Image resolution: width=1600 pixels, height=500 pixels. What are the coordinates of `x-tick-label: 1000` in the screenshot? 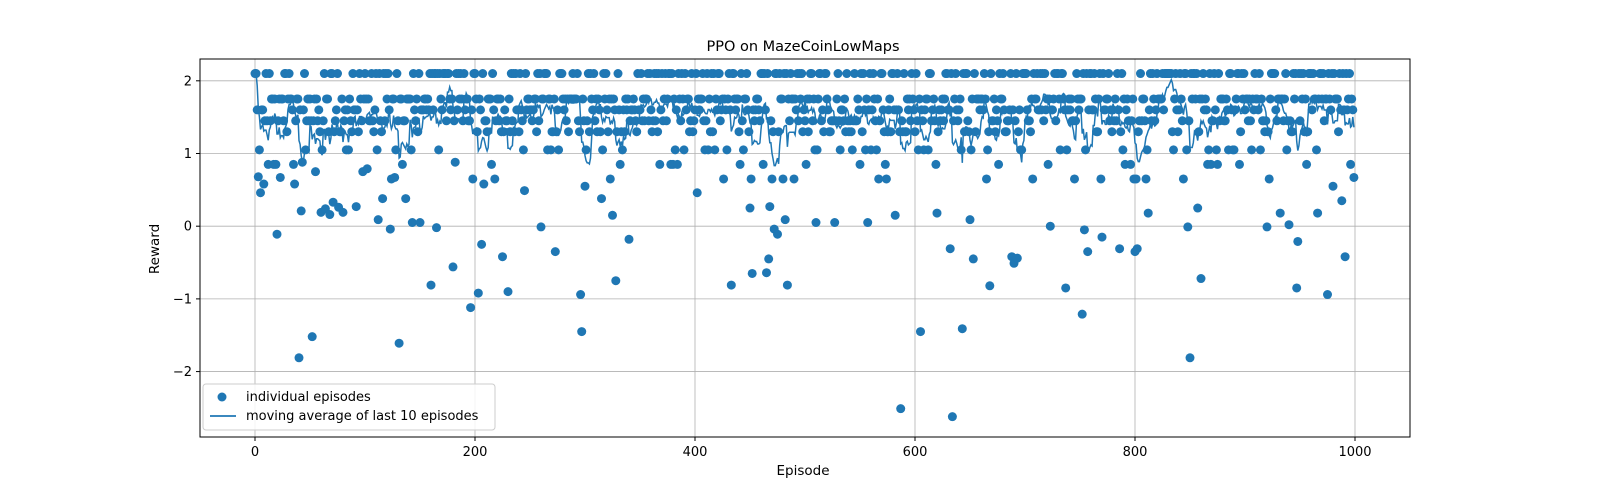 It's located at (1354, 452).